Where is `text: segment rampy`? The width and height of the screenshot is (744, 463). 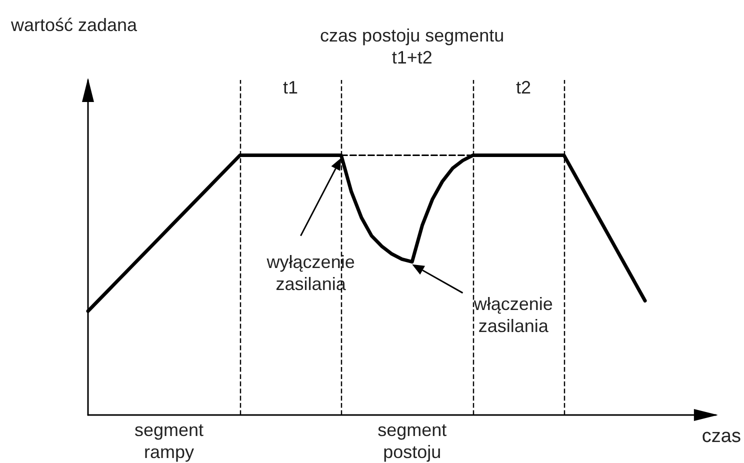
text: segment rampy is located at coordinates (169, 441).